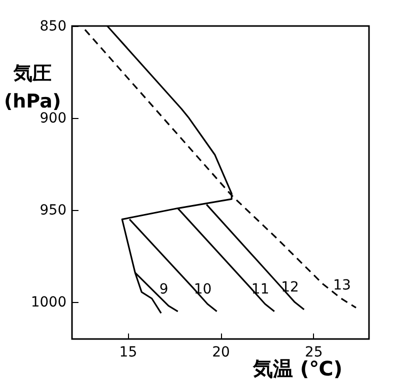  I want to click on series-label: 13, so click(342, 286).